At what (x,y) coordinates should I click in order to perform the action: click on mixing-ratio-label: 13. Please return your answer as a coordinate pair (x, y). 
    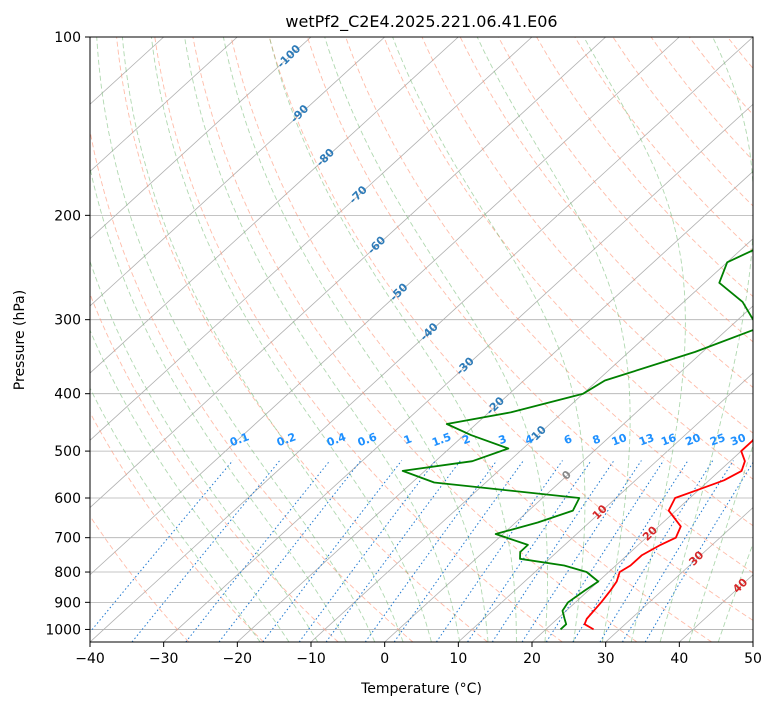
    Looking at the image, I should click on (646, 439).